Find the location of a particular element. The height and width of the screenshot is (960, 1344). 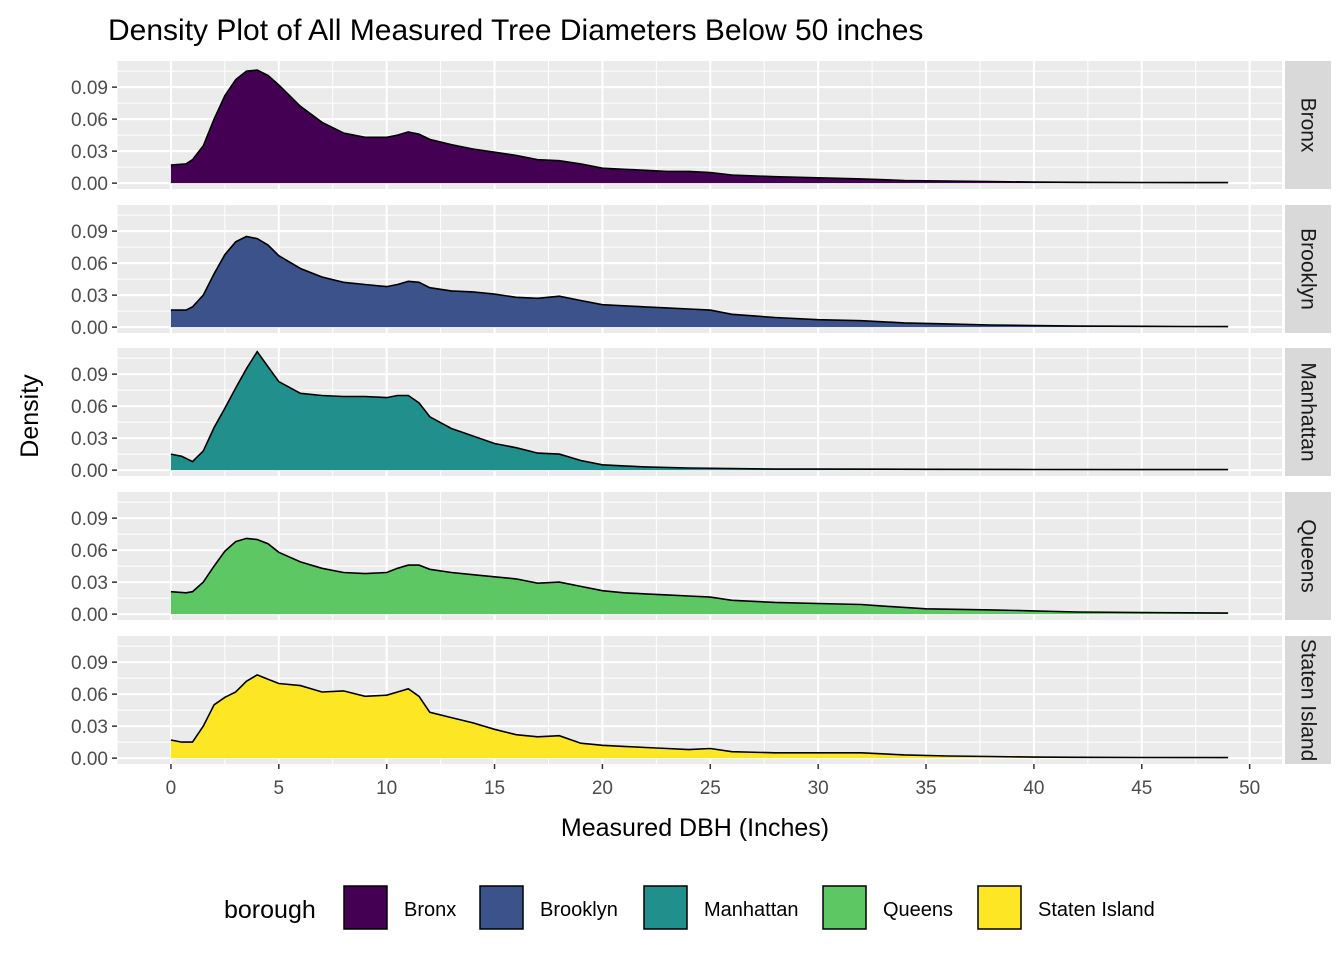

legend-item: Bronx is located at coordinates (399, 907).